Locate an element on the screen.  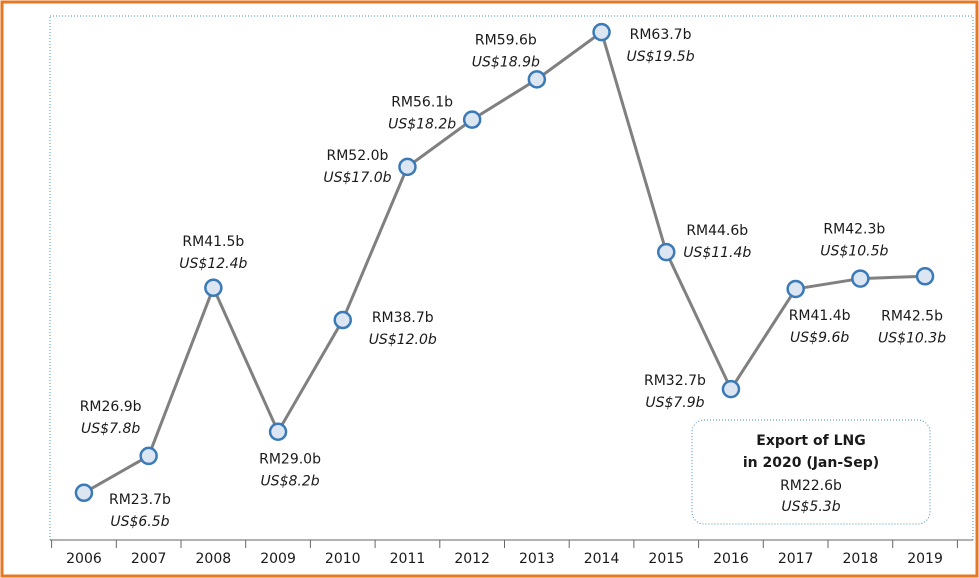
secondary-label: US$10.3b is located at coordinates (912, 338).